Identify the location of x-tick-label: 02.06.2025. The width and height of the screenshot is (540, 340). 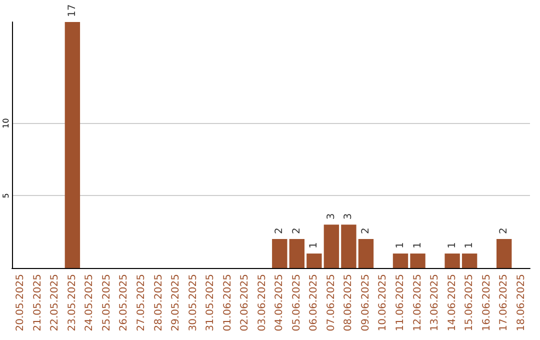
(245, 303).